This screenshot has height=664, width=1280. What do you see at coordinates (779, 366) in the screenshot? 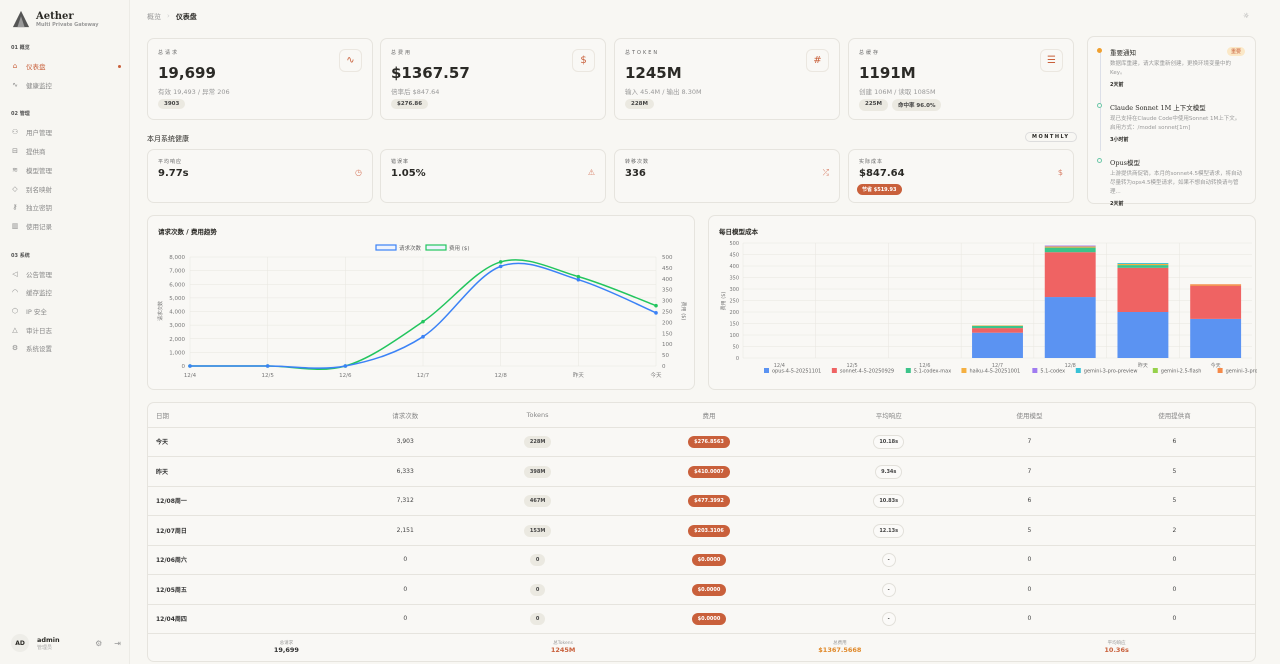
I see `x-tick-label: 12/4` at bounding box center [779, 366].